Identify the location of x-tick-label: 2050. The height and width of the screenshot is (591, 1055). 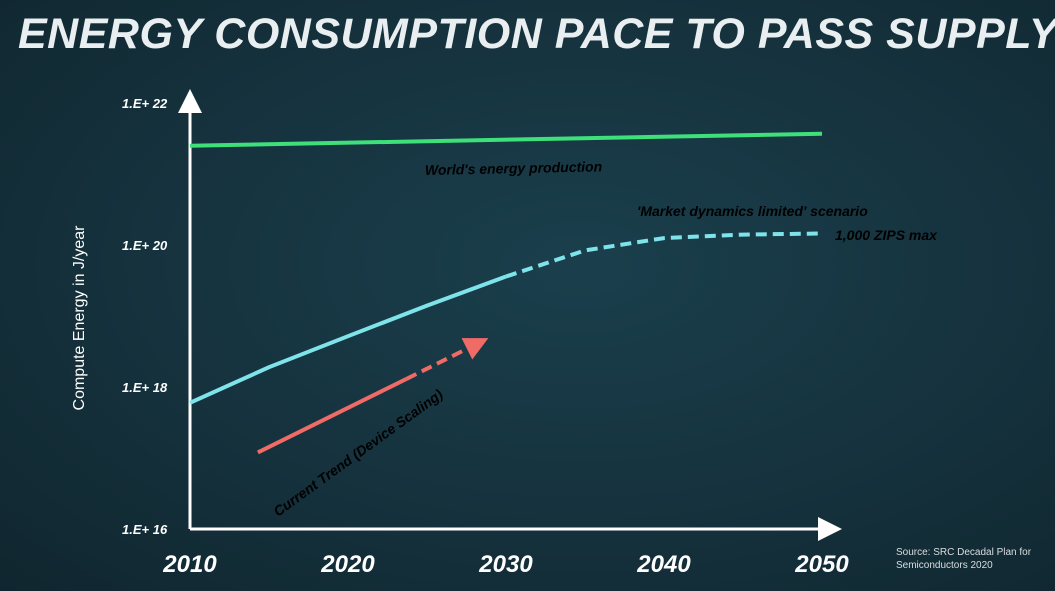
(821, 564).